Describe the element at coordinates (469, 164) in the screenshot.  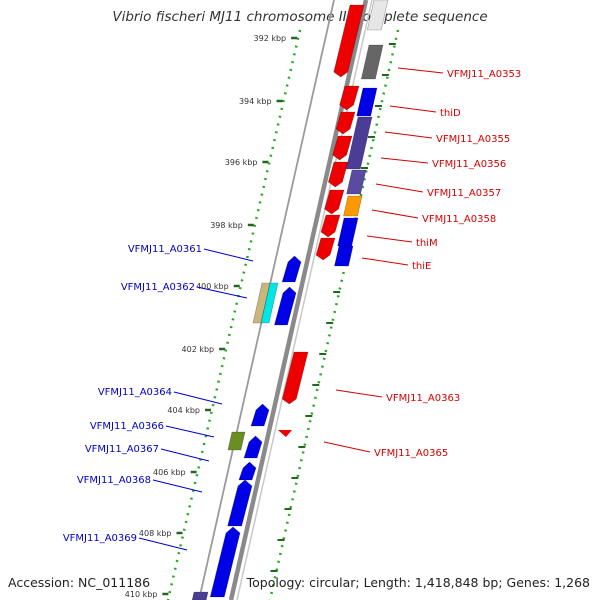
I see `gene-label: VFMJ11_A0356` at that location.